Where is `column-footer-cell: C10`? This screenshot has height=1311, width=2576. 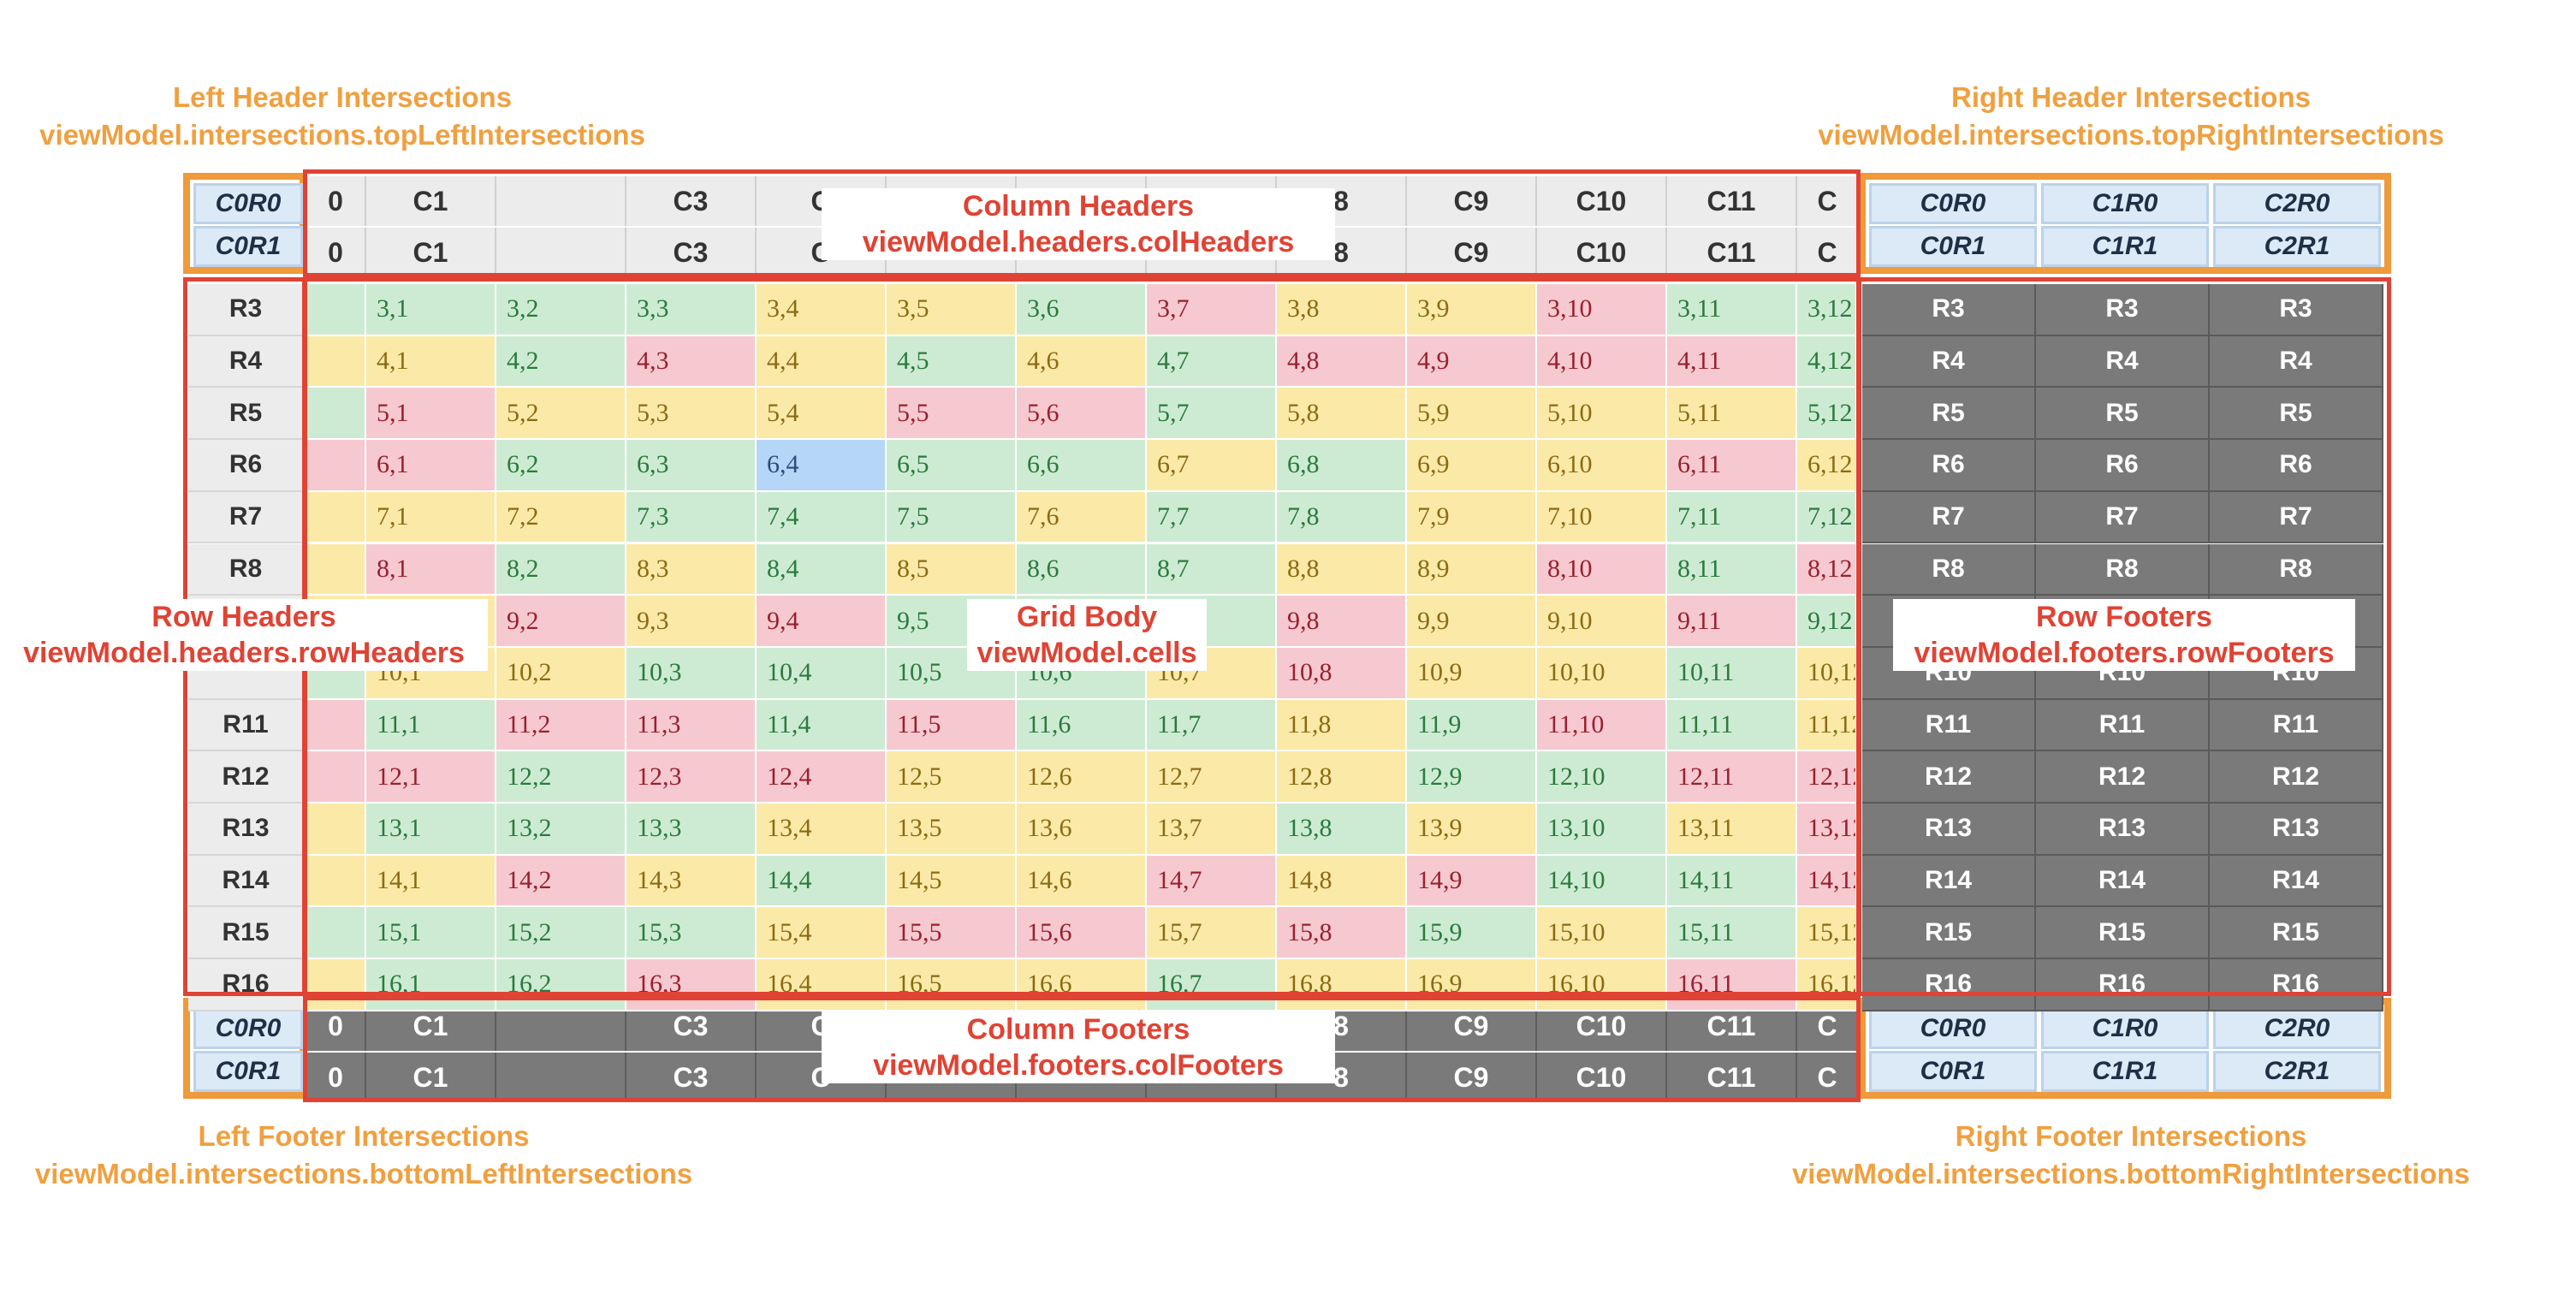
column-footer-cell: C10 is located at coordinates (1602, 1077).